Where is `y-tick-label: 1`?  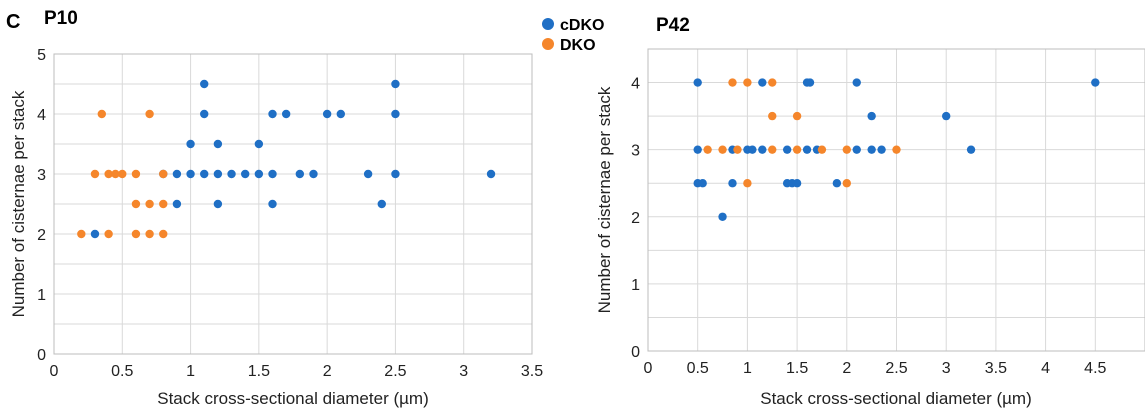
y-tick-label: 1 is located at coordinates (41, 295).